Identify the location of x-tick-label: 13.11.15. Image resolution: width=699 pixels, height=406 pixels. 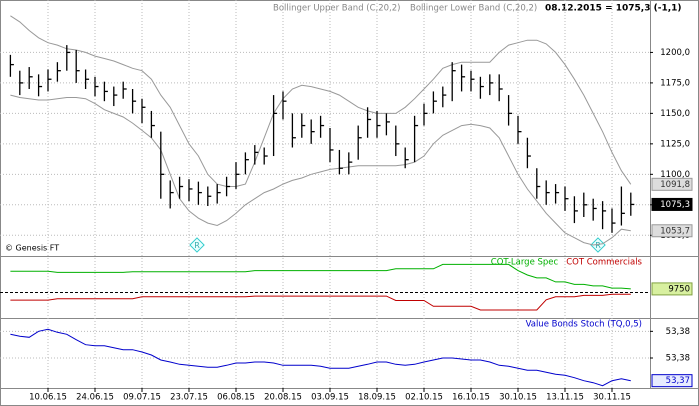
(565, 398).